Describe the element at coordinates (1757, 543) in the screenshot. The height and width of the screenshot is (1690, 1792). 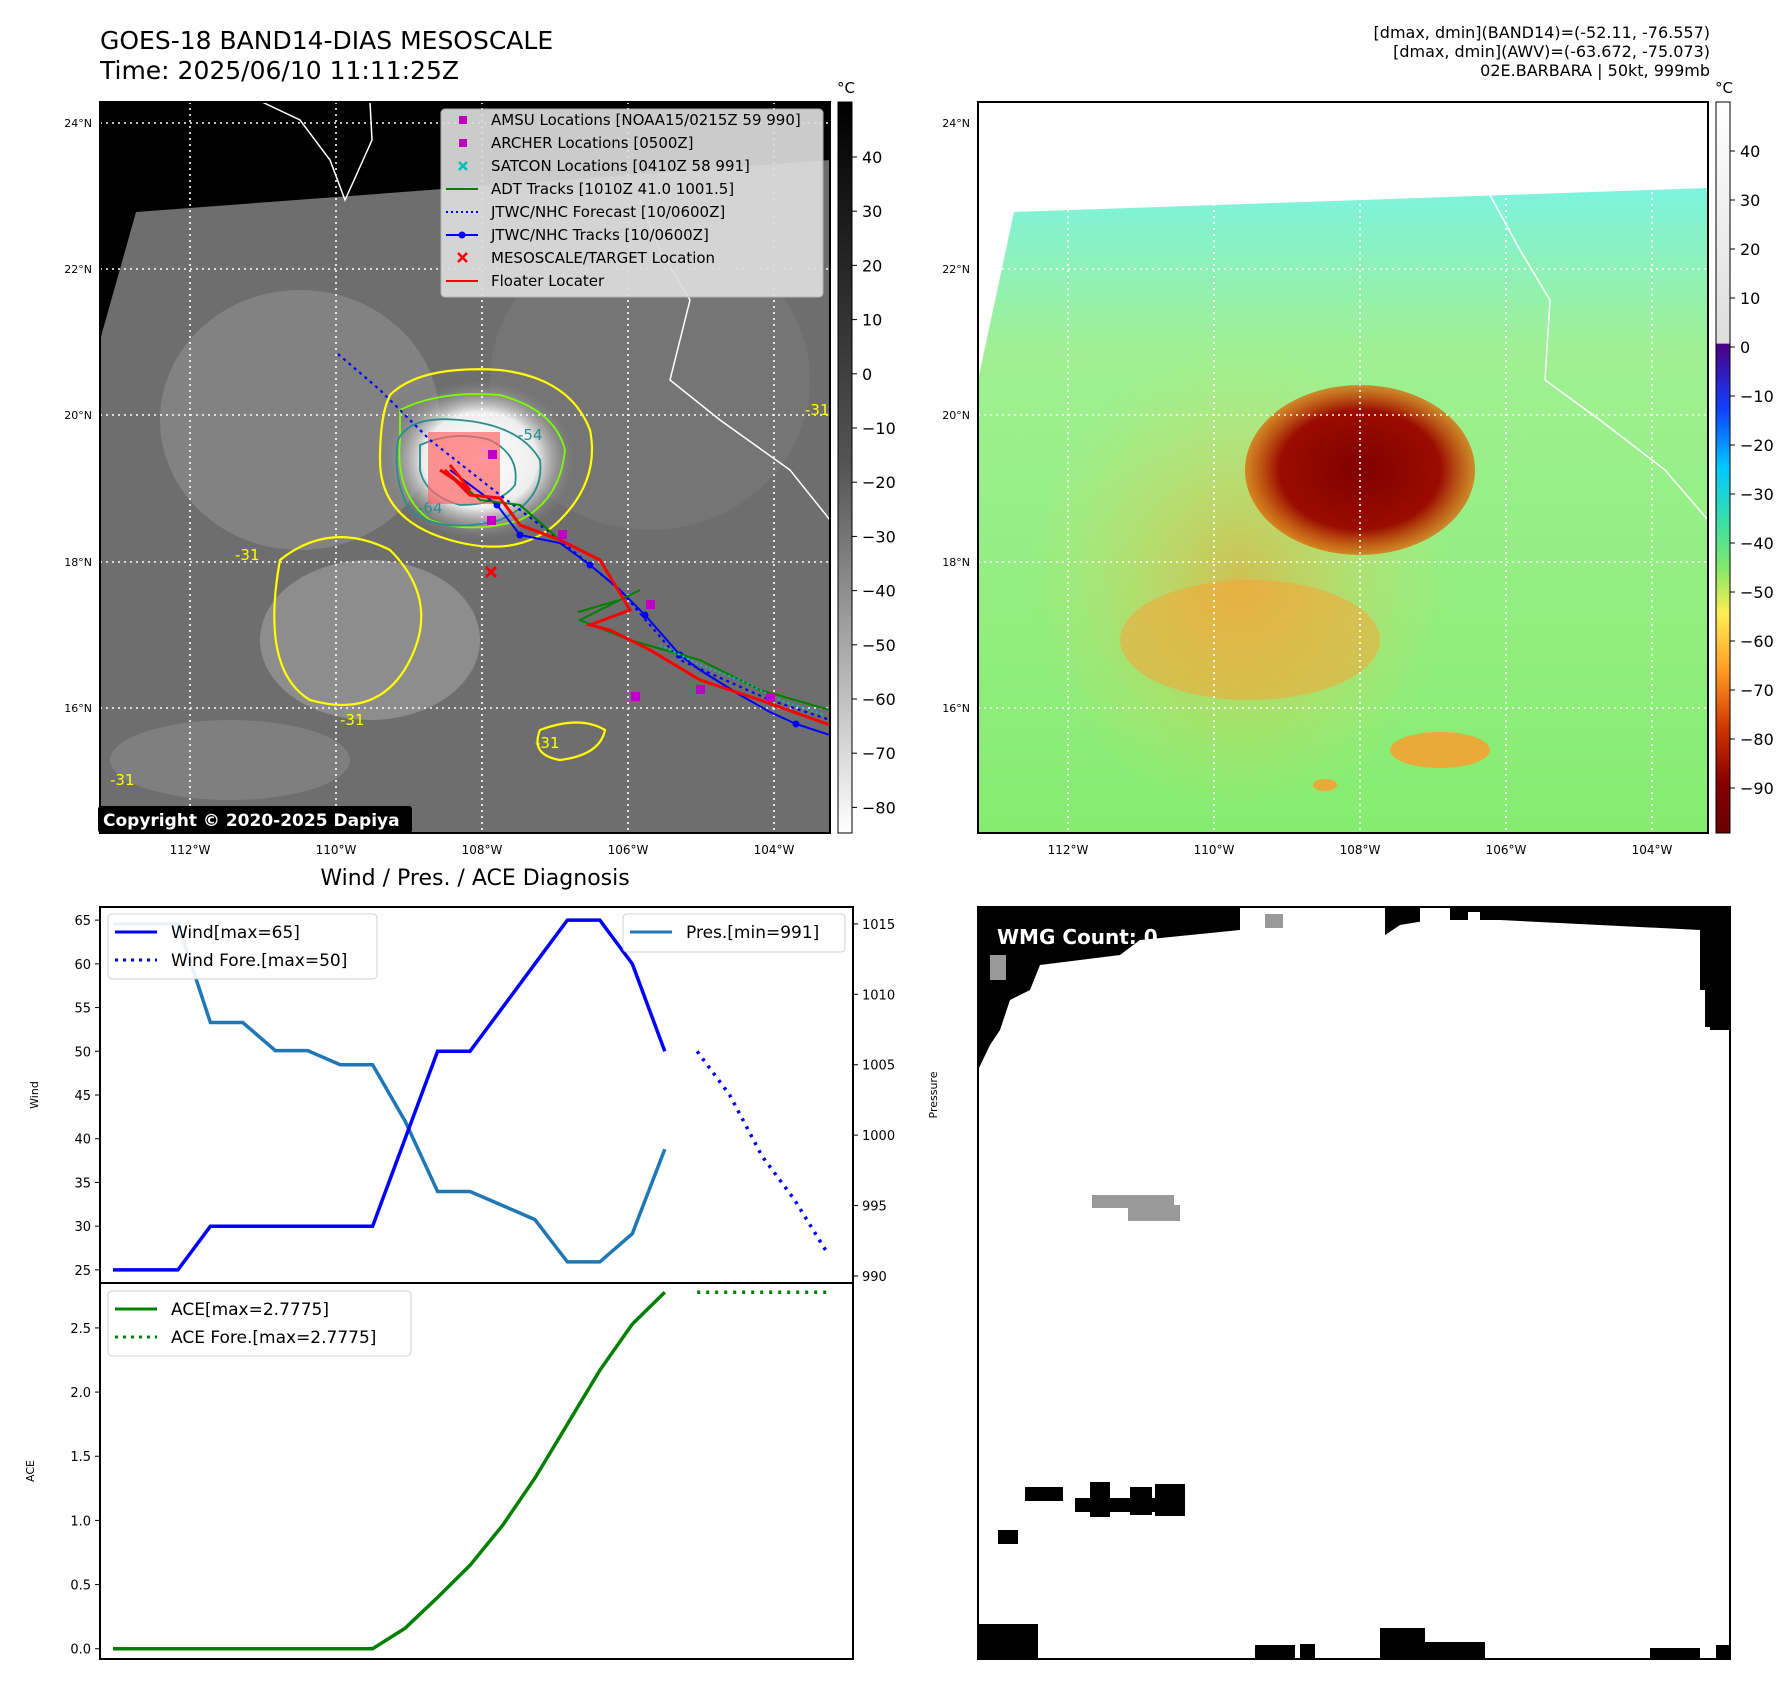
I see `colorbar-tick-label: −40` at that location.